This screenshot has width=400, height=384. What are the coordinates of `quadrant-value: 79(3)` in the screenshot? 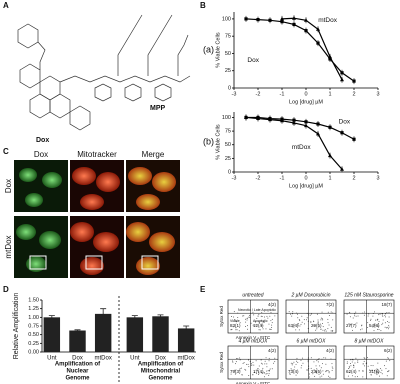 It's located at (235, 371).